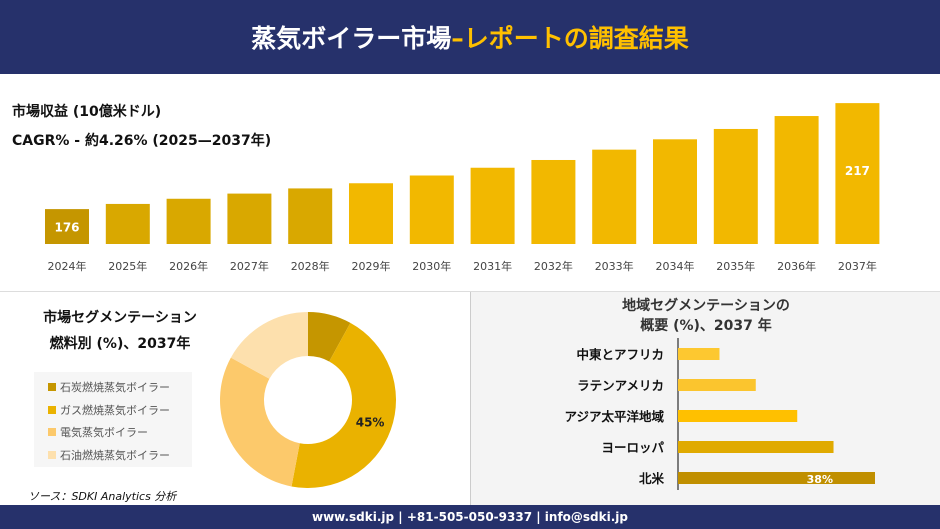  Describe the element at coordinates (614, 196) in the screenshot. I see `bar-2033年` at that location.